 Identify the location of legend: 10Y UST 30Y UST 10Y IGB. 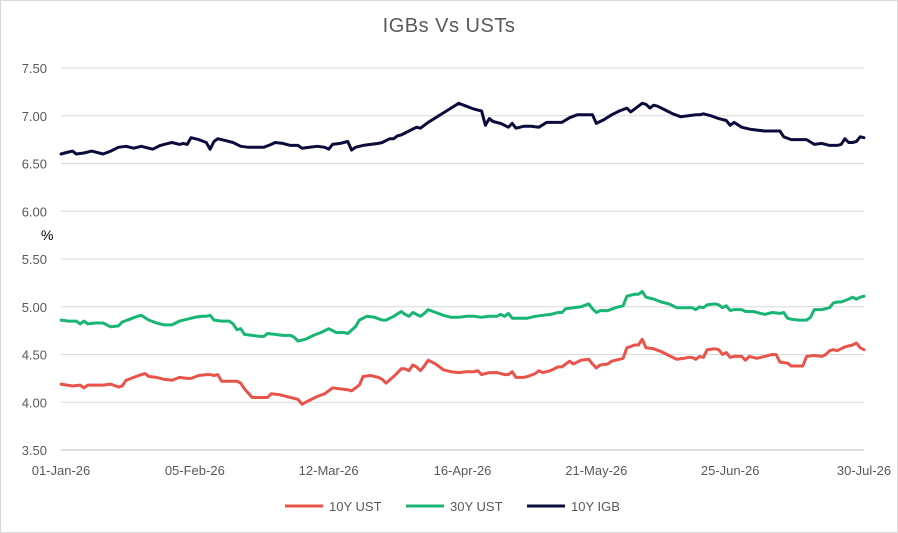
(452, 506).